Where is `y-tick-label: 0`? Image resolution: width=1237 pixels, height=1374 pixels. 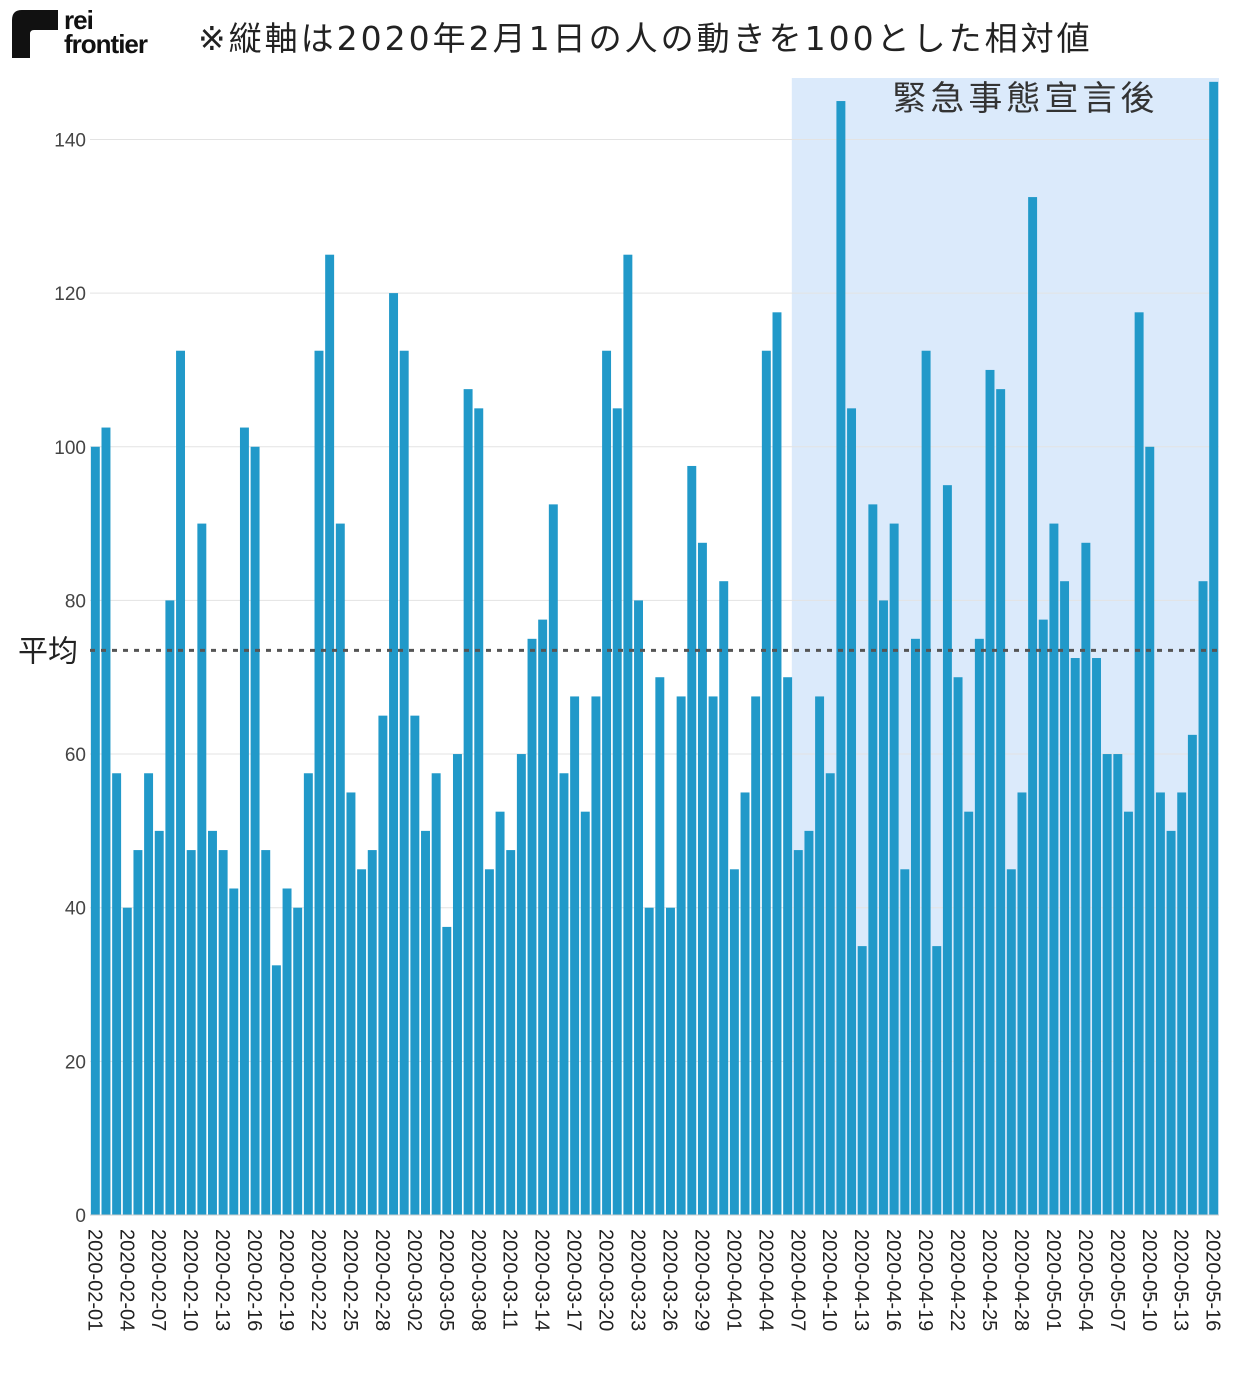
y-tick-label: 0 is located at coordinates (80, 1216).